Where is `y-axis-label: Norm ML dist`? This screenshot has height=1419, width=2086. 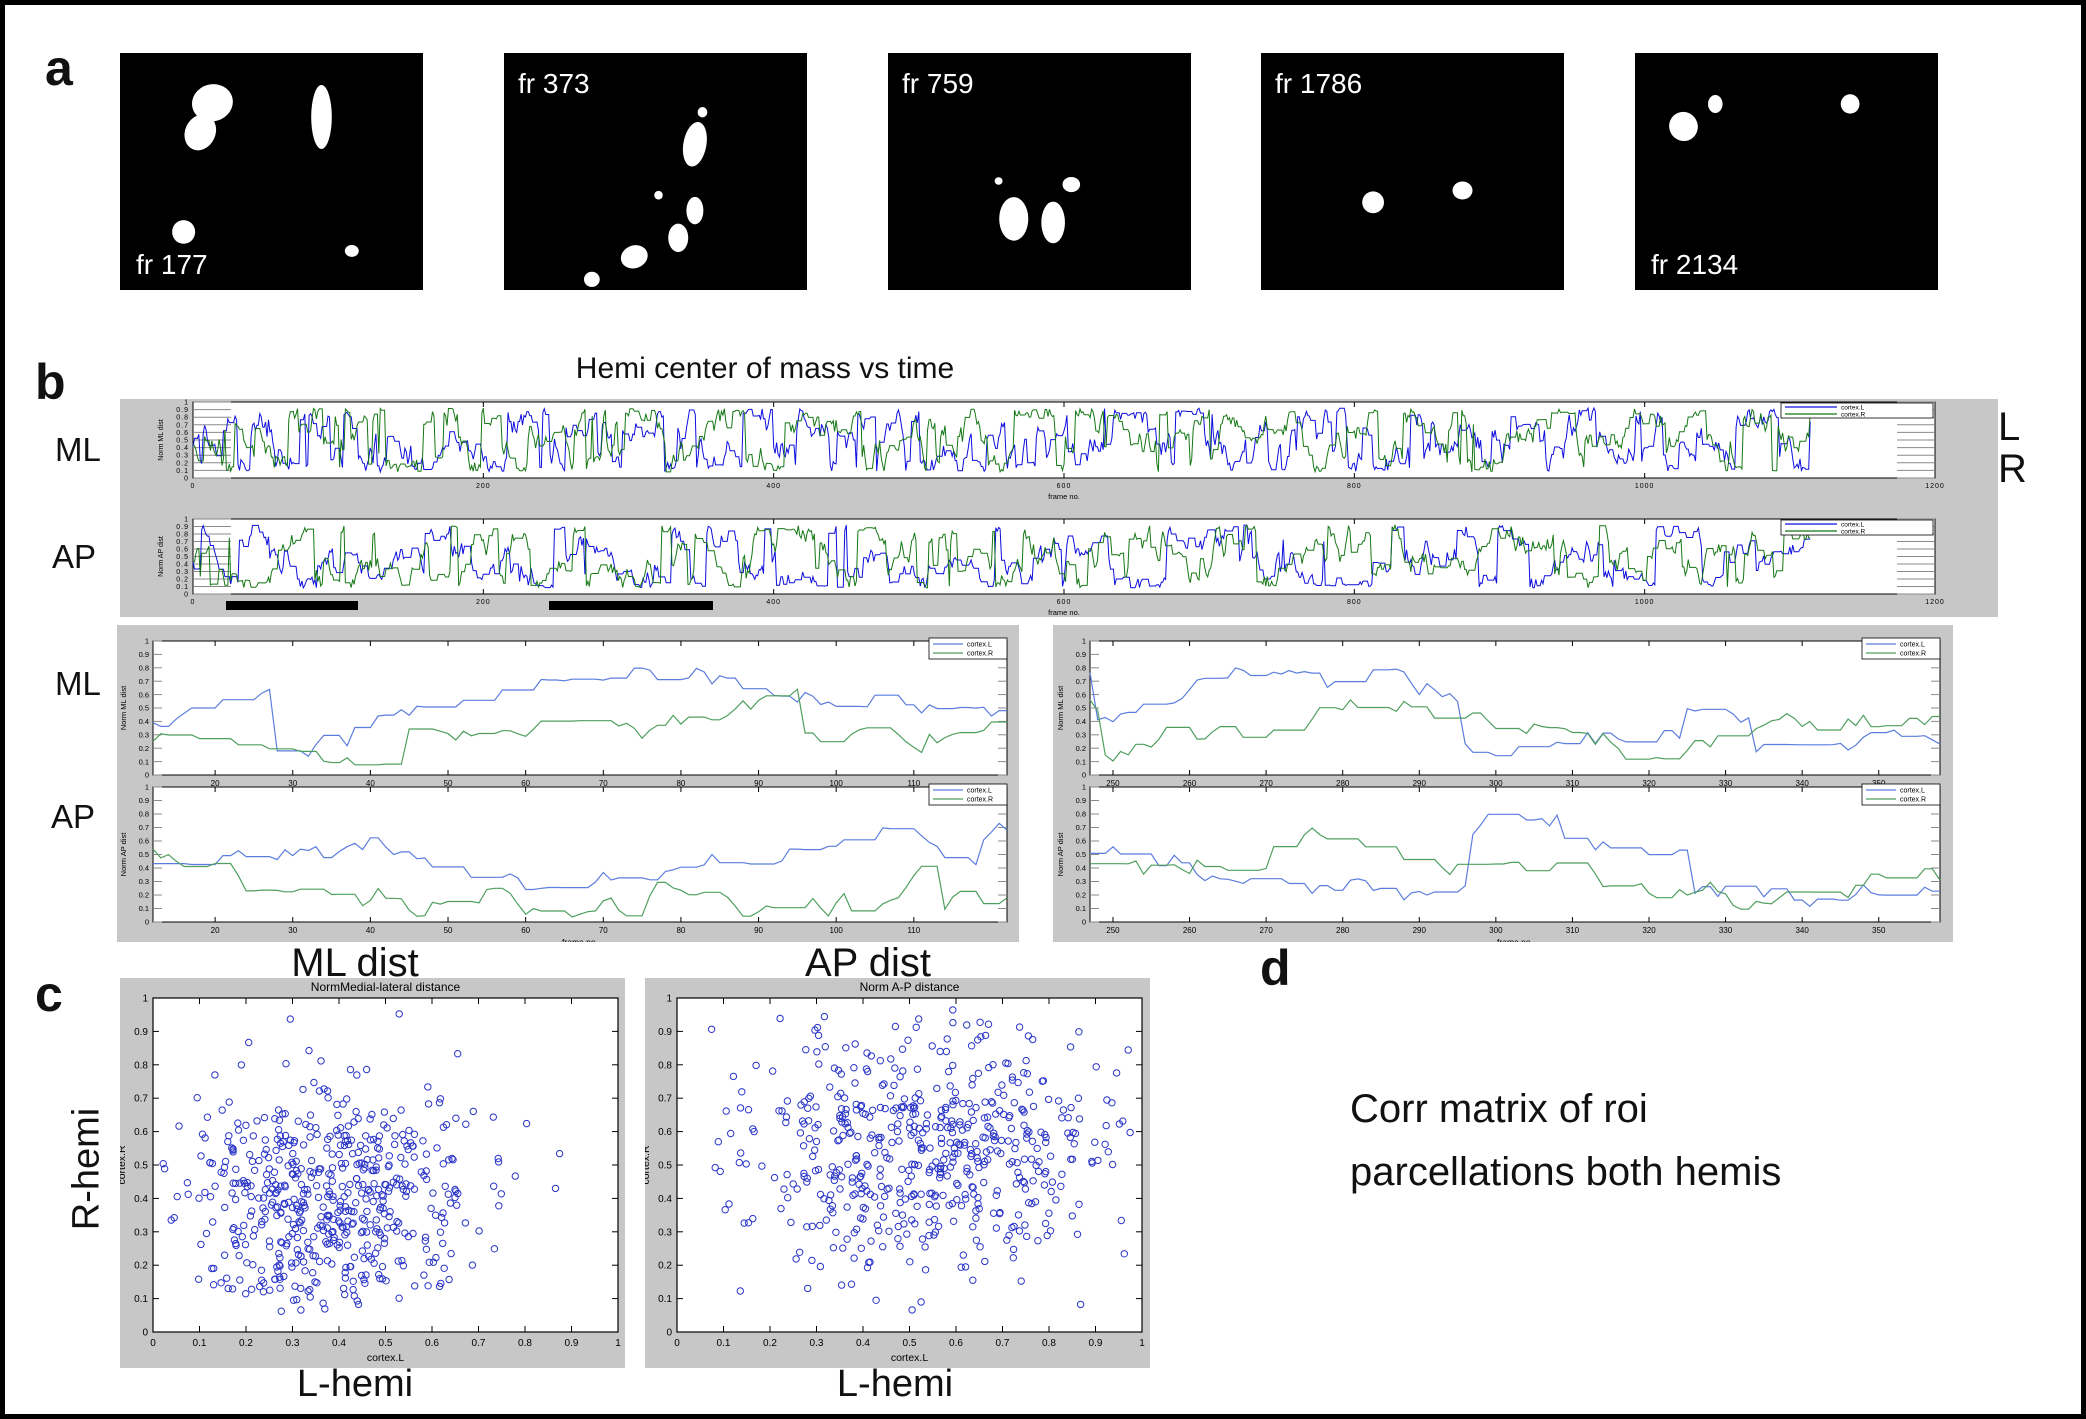
y-axis-label: Norm ML dist is located at coordinates (123, 707).